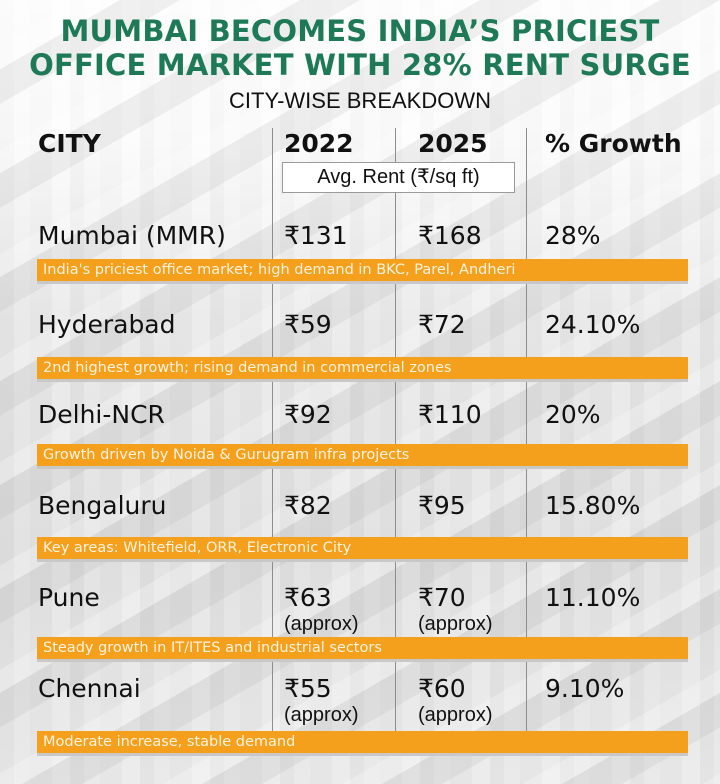  Describe the element at coordinates (593, 505) in the screenshot. I see `growth-value: 15.80%` at that location.